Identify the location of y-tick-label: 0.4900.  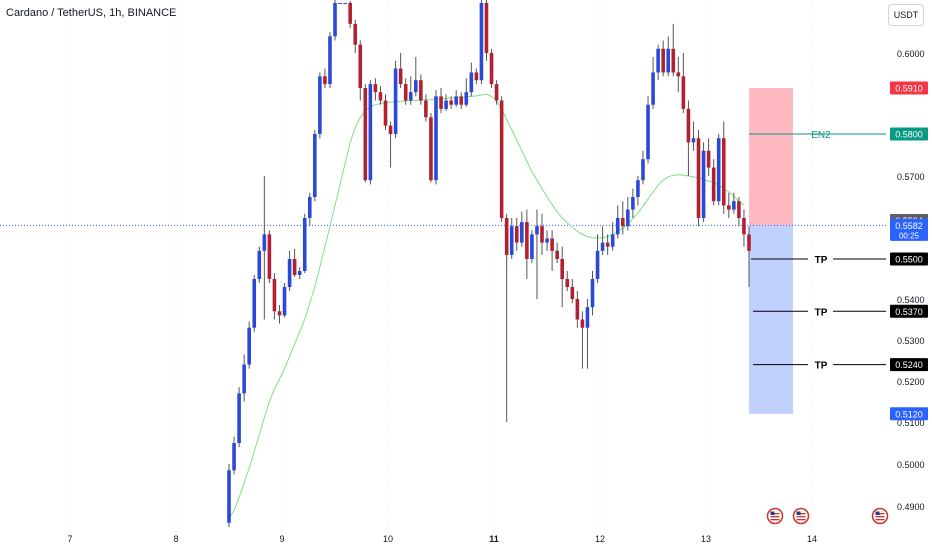
(911, 507).